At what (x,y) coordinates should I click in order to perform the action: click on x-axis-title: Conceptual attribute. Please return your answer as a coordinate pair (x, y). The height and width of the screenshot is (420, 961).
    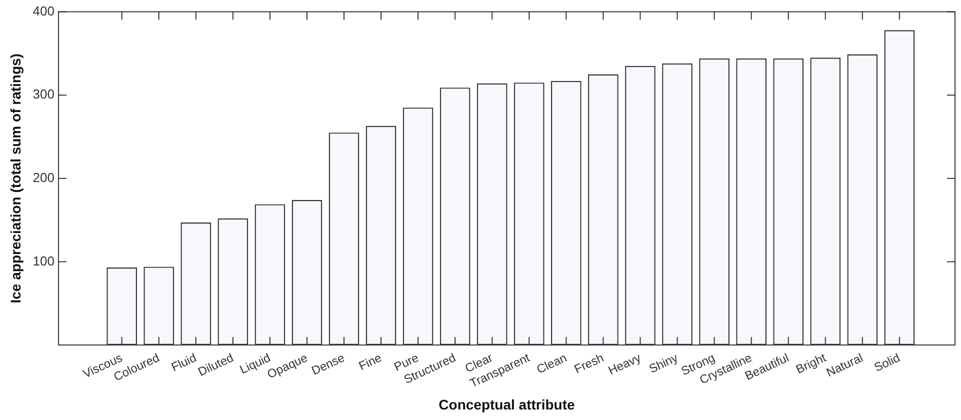
    Looking at the image, I should click on (507, 404).